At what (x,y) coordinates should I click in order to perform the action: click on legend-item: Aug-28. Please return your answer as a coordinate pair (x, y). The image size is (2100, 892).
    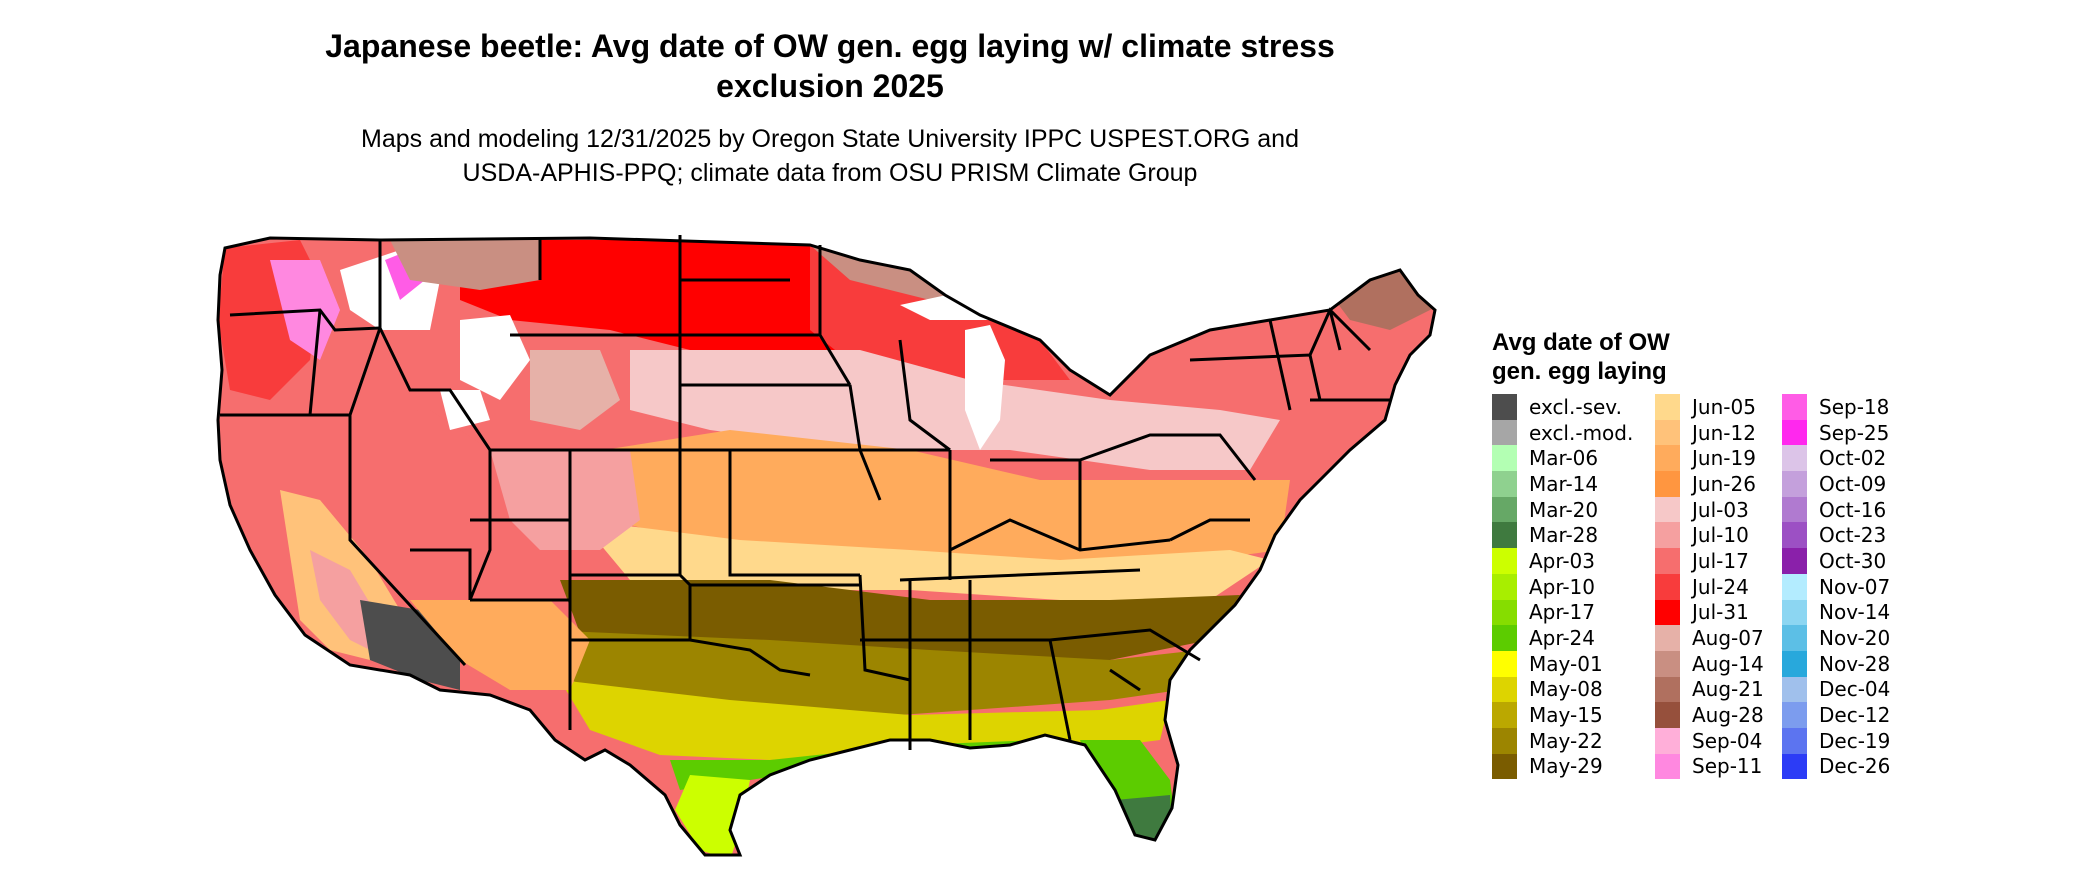
    Looking at the image, I should click on (1709, 715).